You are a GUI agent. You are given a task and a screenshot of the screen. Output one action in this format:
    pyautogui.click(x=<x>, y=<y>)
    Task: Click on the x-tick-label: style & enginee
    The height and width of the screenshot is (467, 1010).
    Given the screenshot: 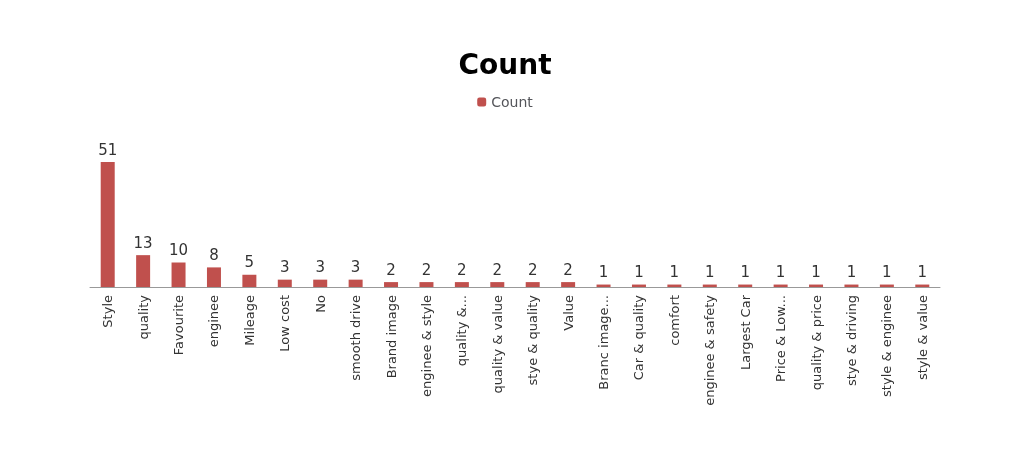 What is the action you would take?
    pyautogui.click(x=887, y=346)
    